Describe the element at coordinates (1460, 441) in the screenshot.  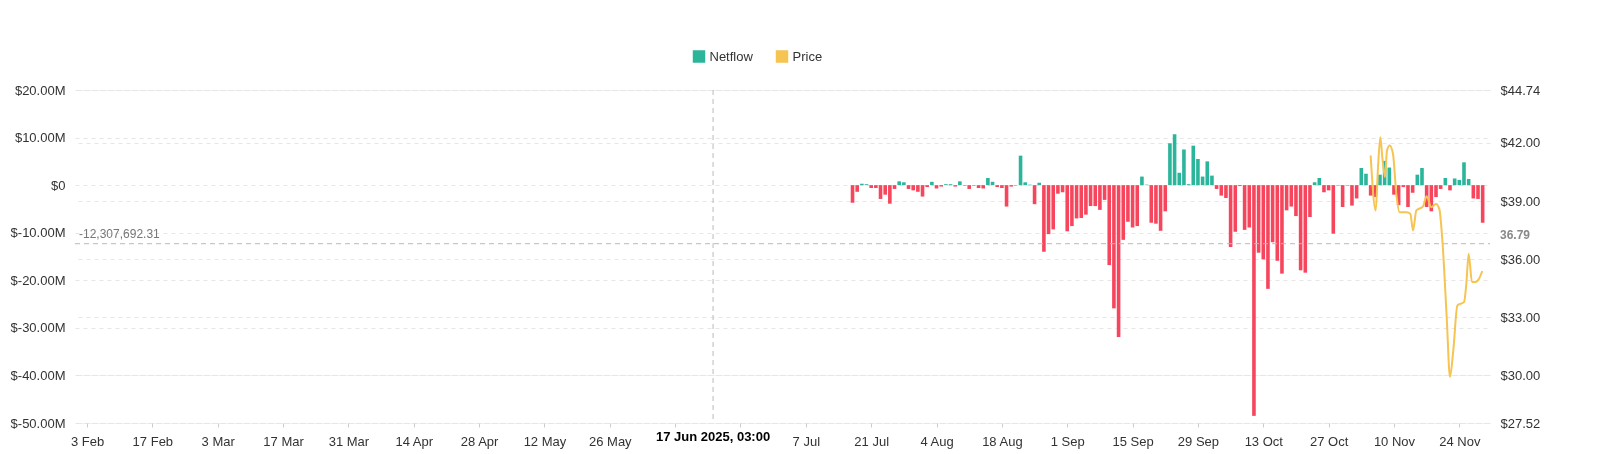
I see `x-tick-label: 24 Nov` at that location.